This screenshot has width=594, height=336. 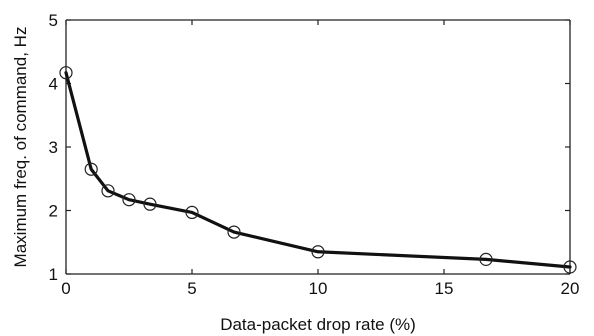 What do you see at coordinates (318, 288) in the screenshot?
I see `x-tick-label: 10` at bounding box center [318, 288].